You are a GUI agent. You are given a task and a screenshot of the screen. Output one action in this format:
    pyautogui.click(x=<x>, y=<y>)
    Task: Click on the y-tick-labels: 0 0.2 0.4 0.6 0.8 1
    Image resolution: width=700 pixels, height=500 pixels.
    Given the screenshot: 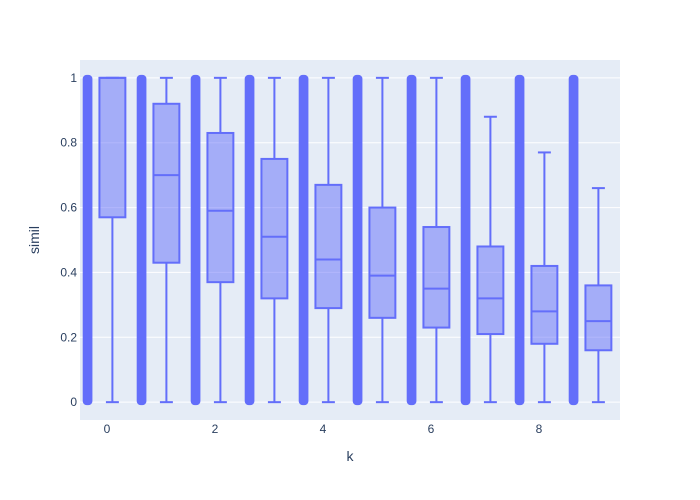 What is the action you would take?
    pyautogui.click(x=68, y=240)
    